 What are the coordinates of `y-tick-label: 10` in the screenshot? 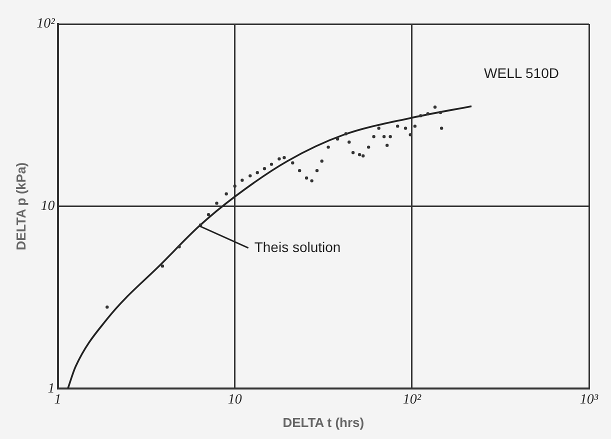 It's located at (47, 206).